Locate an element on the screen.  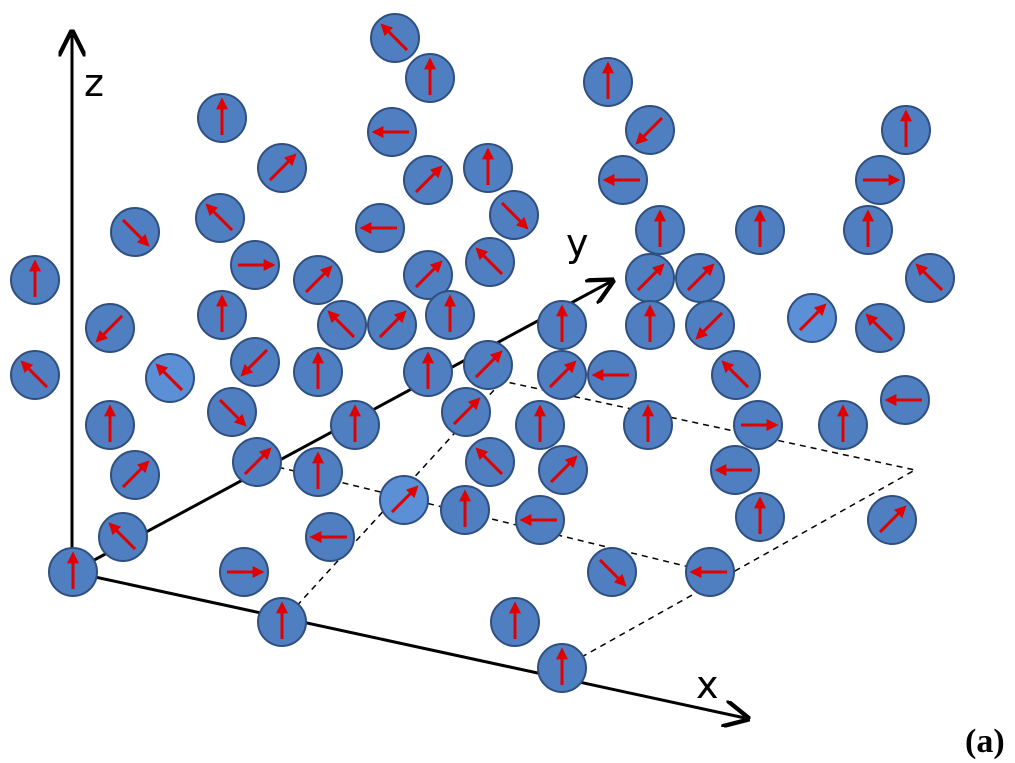
x-axis is located at coordinates (408, 644).